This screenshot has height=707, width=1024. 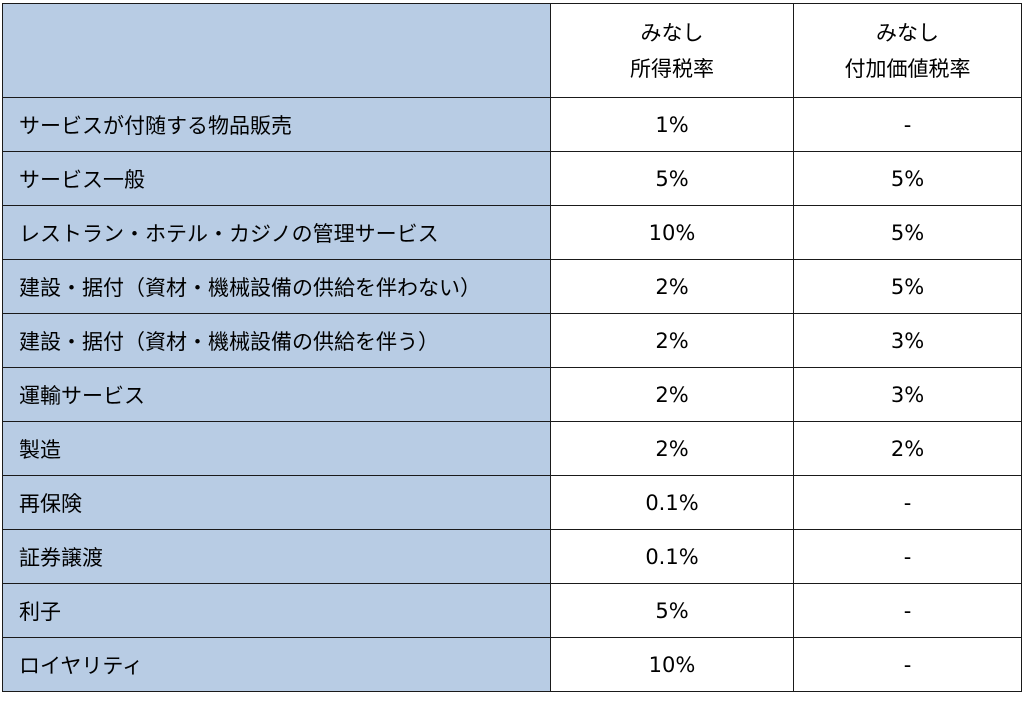 What do you see at coordinates (276, 50) in the screenshot?
I see `header-corner-cell` at bounding box center [276, 50].